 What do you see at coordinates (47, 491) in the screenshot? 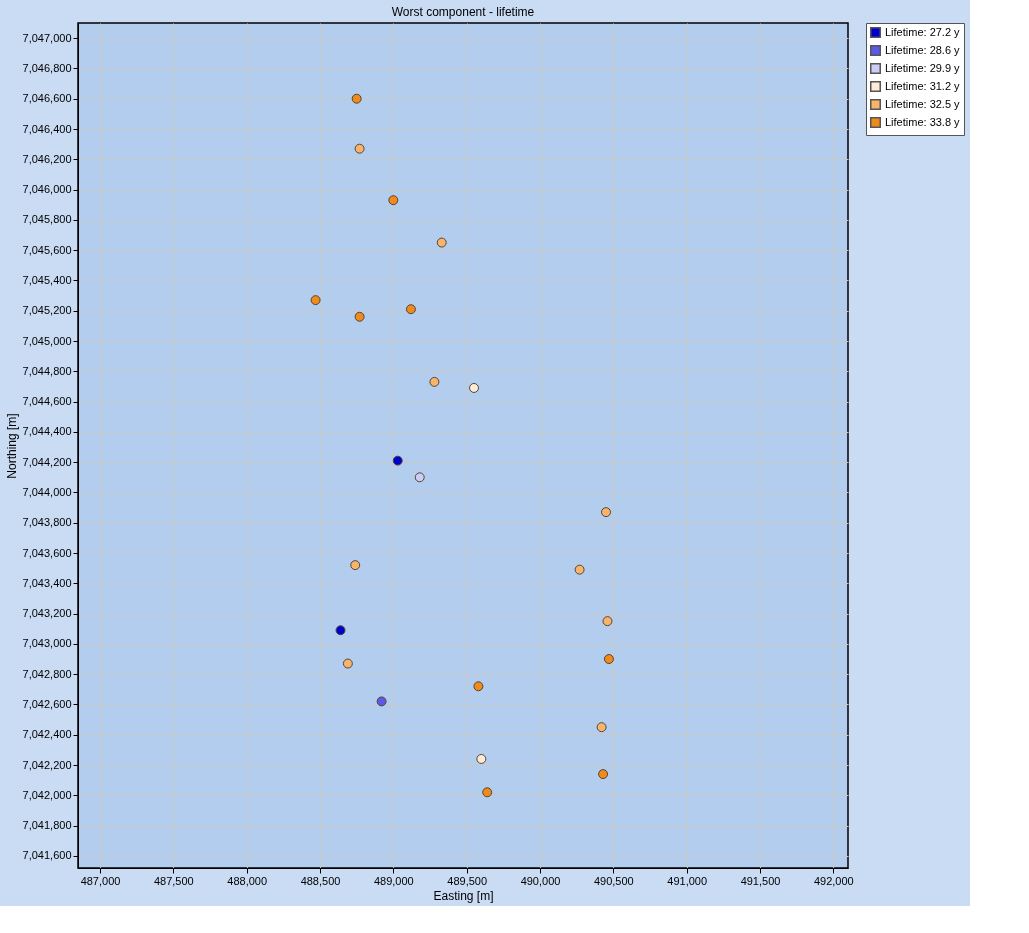
I see `y-tick-label: 7,044,000` at bounding box center [47, 491].